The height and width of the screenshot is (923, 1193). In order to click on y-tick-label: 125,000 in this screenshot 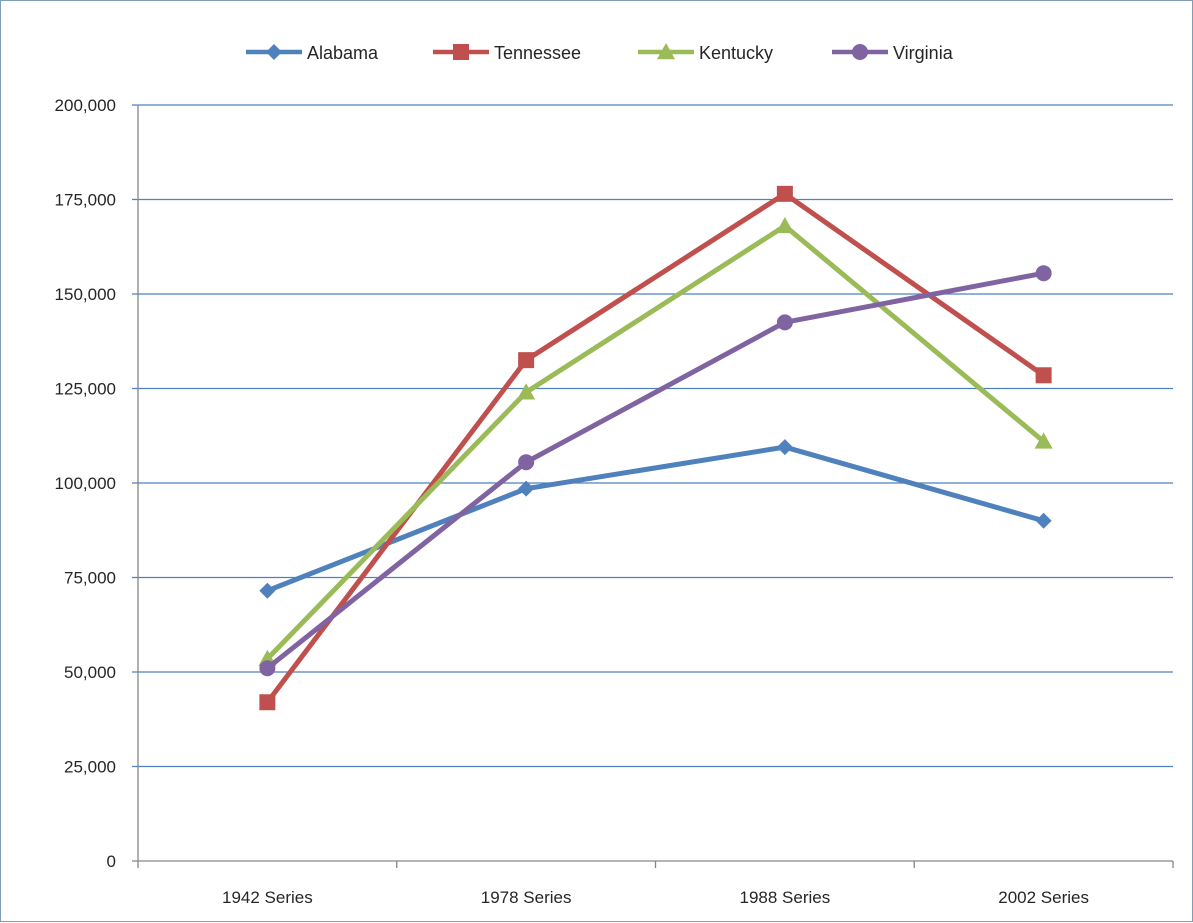, I will do `click(85, 389)`.